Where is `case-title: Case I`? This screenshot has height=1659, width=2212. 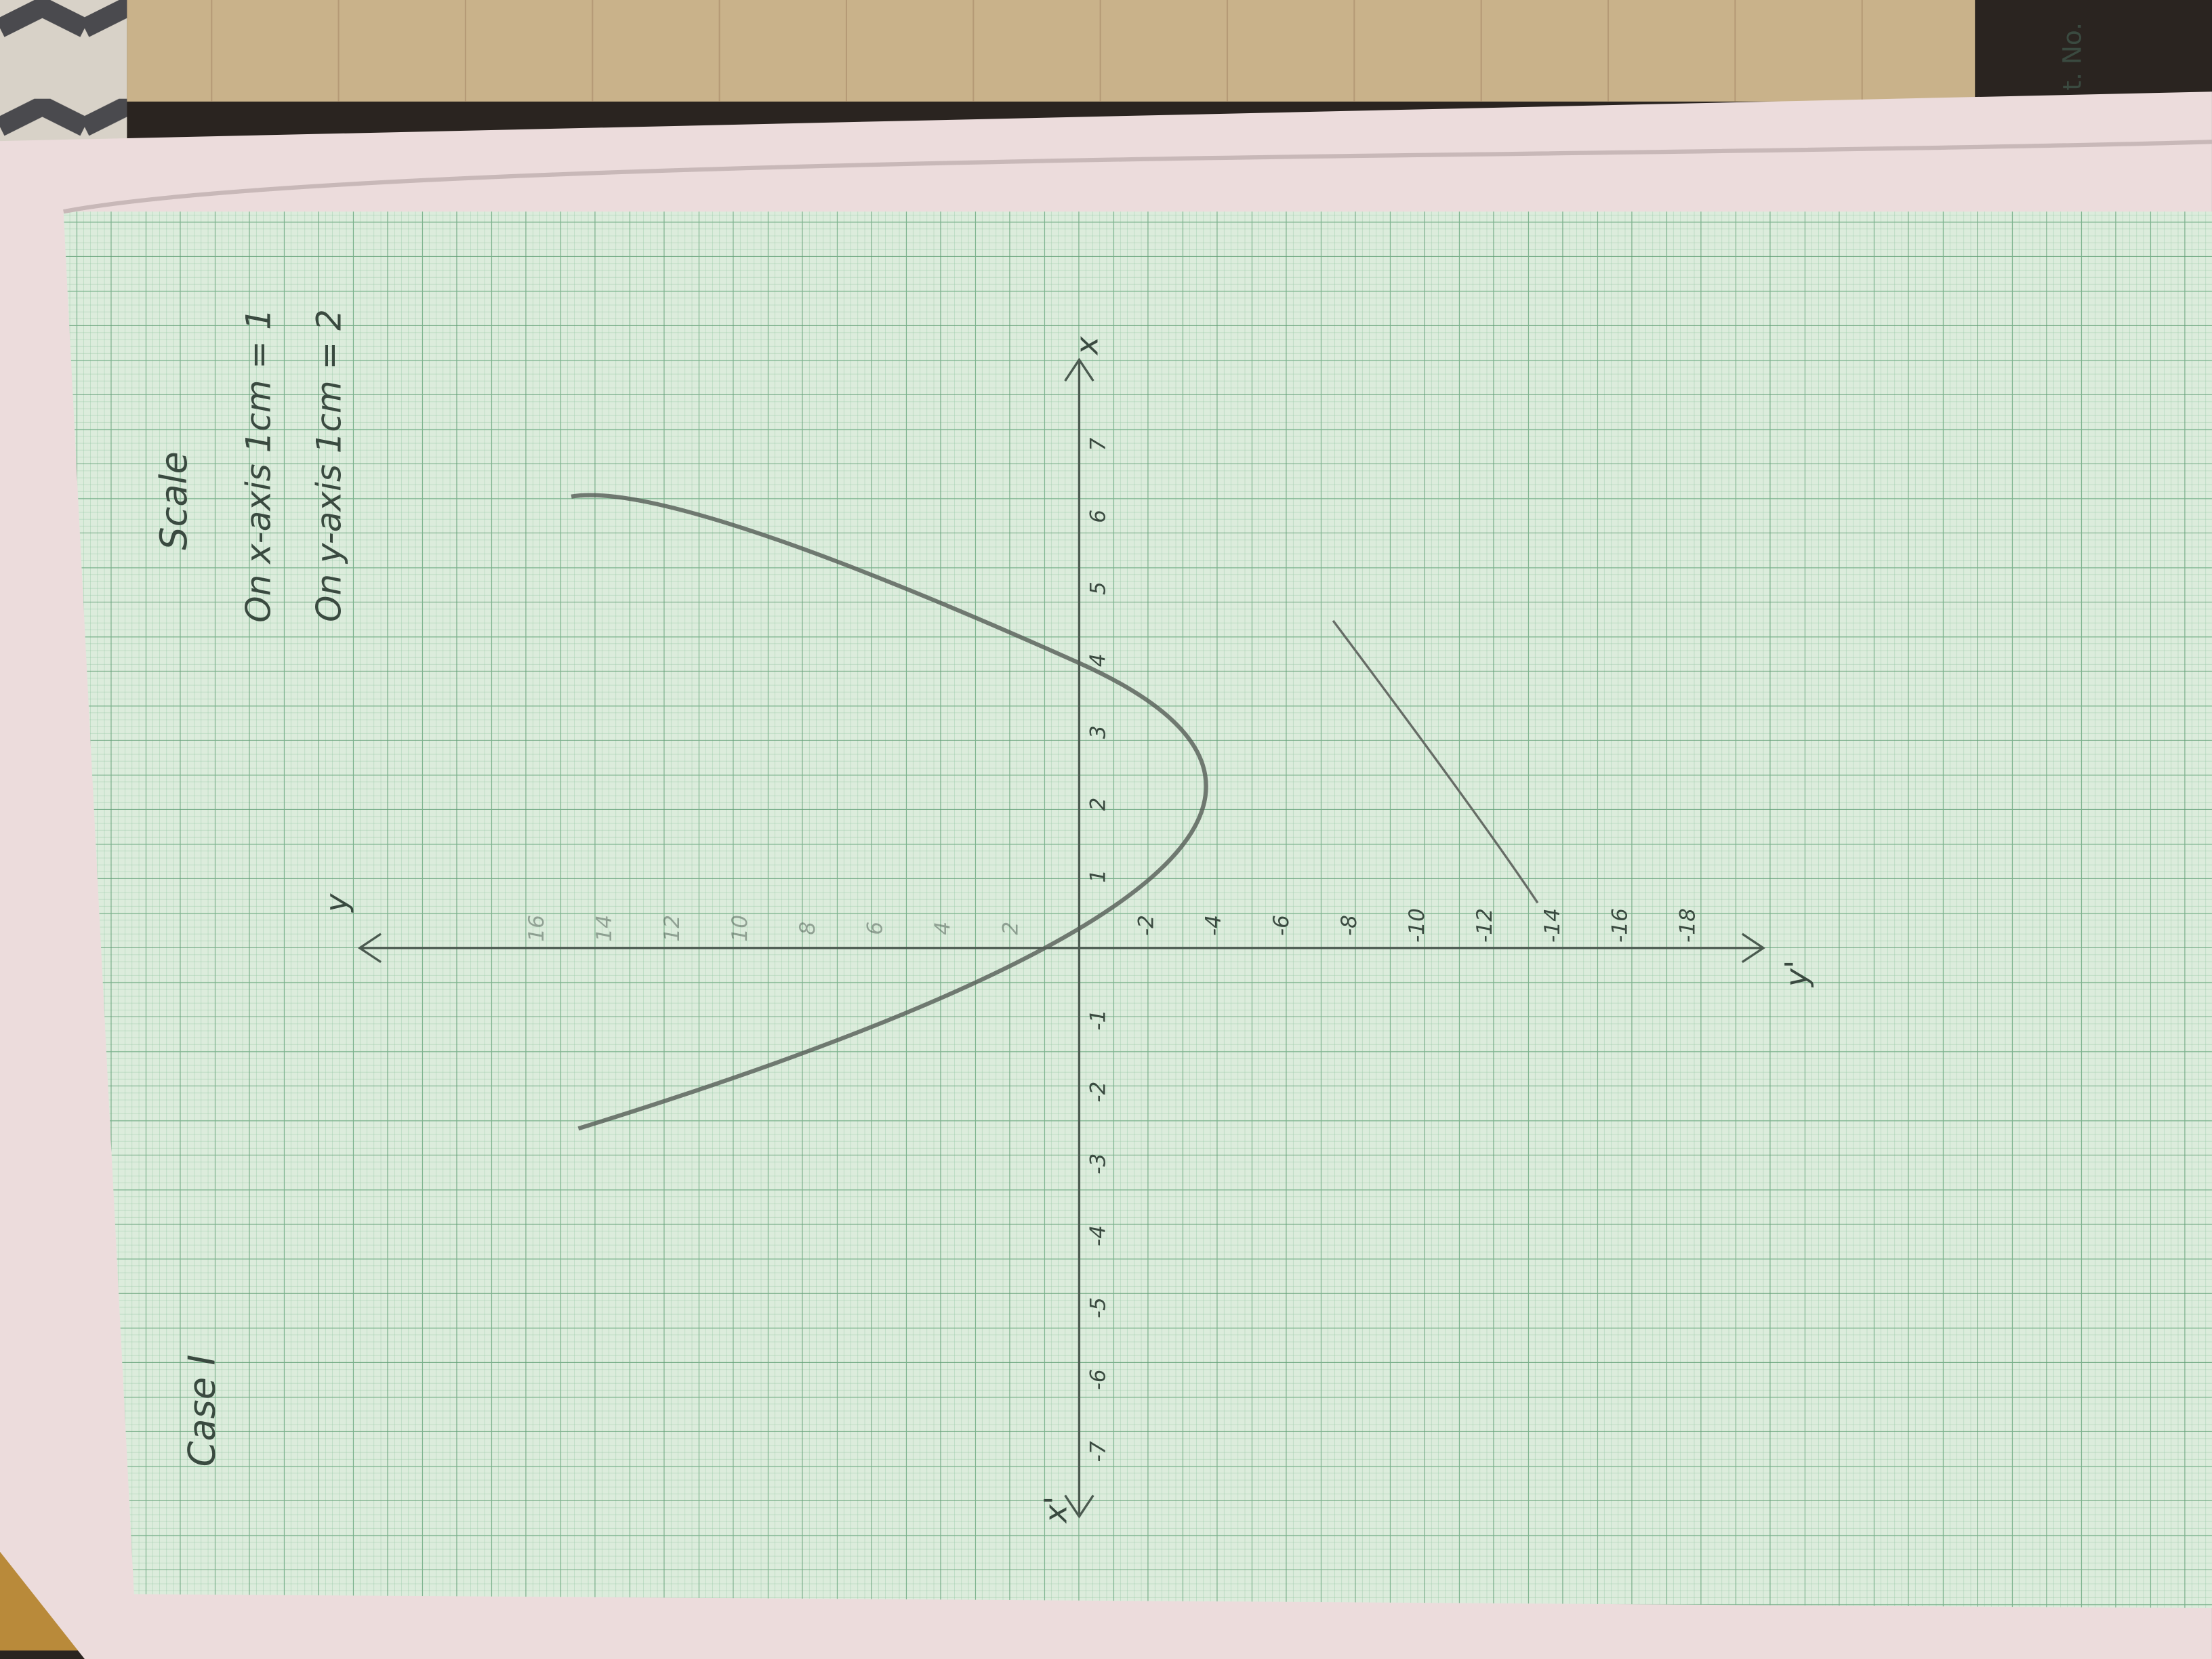
case-title: Case I is located at coordinates (202, 1411).